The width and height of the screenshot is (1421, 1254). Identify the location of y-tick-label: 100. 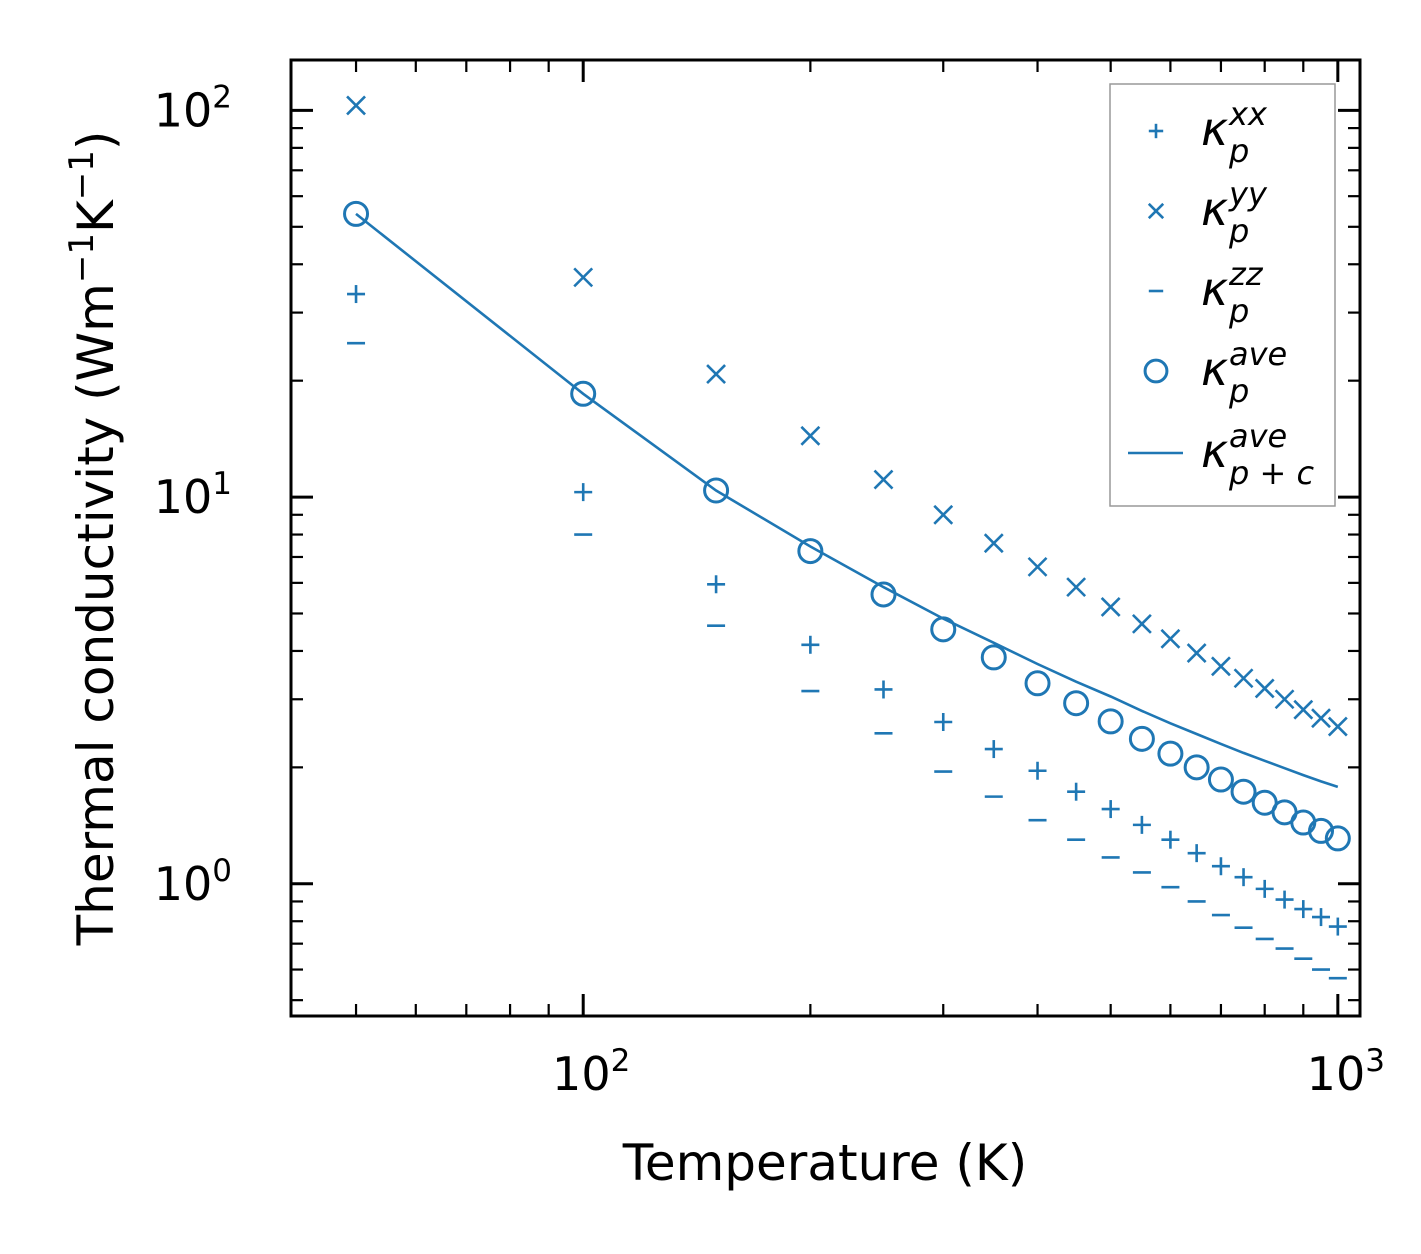
(193, 882).